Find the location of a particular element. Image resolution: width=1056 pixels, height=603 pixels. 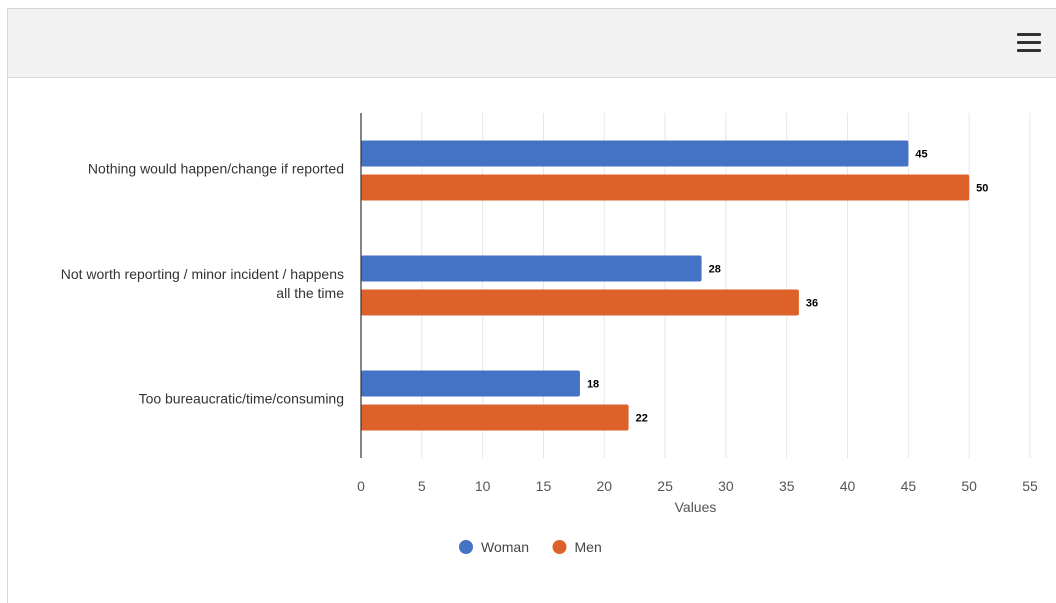

legend-label: Men is located at coordinates (588, 547).